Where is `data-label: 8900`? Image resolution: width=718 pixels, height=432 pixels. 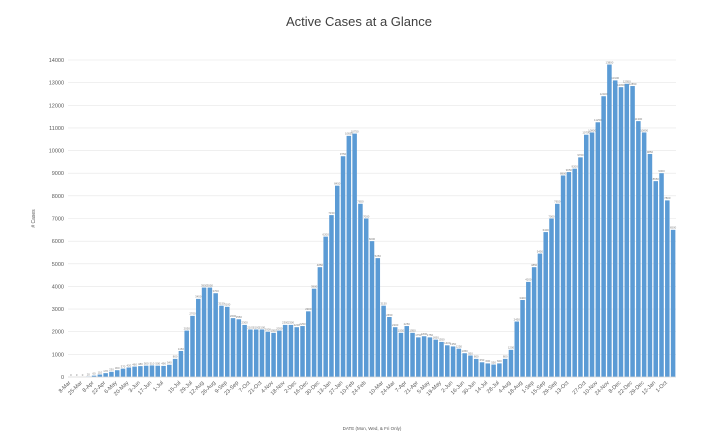 data-label: 8900 is located at coordinates (563, 173).